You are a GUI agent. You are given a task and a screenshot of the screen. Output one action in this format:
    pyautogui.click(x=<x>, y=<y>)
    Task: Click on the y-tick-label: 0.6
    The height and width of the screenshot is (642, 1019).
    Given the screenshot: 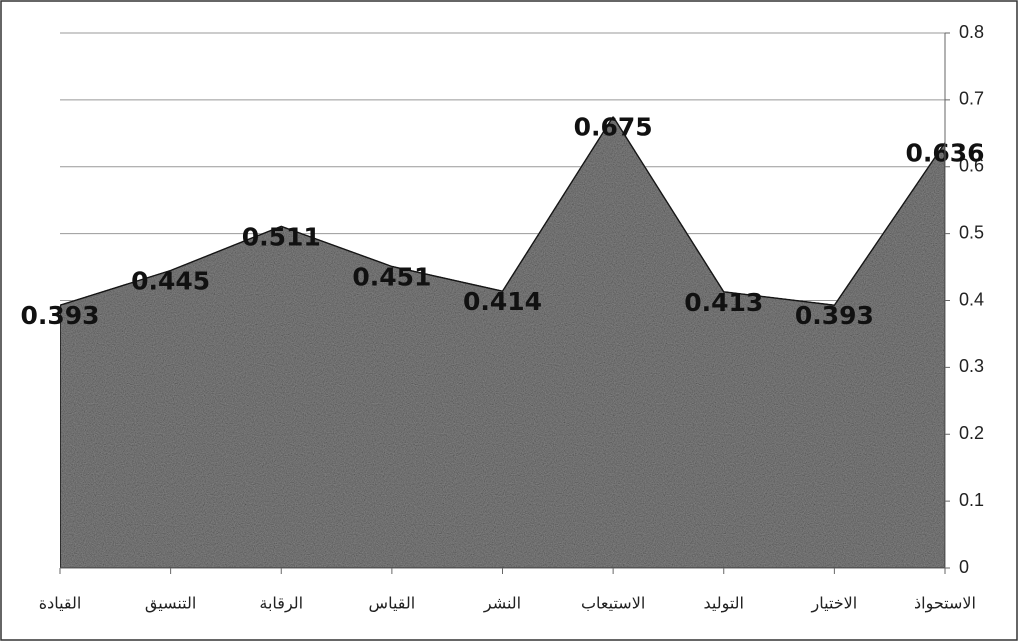 What is the action you would take?
    pyautogui.click(x=971, y=166)
    